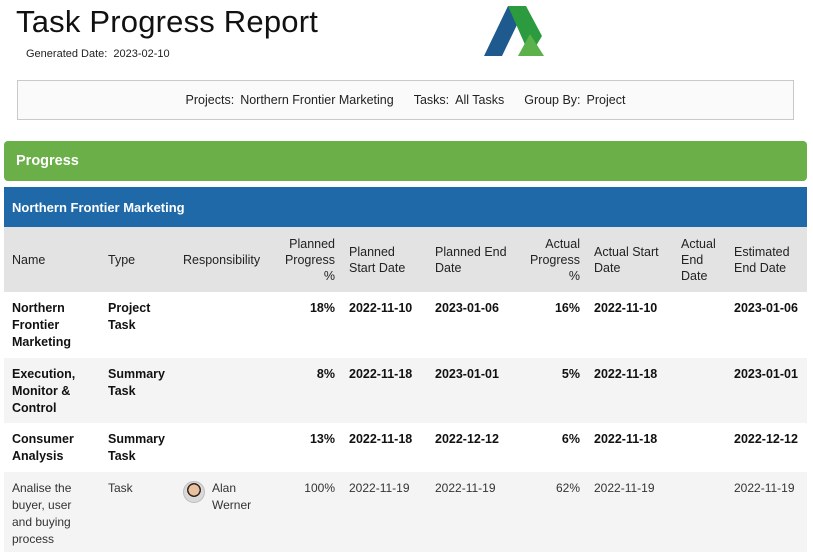  I want to click on user-avatar, so click(194, 492).